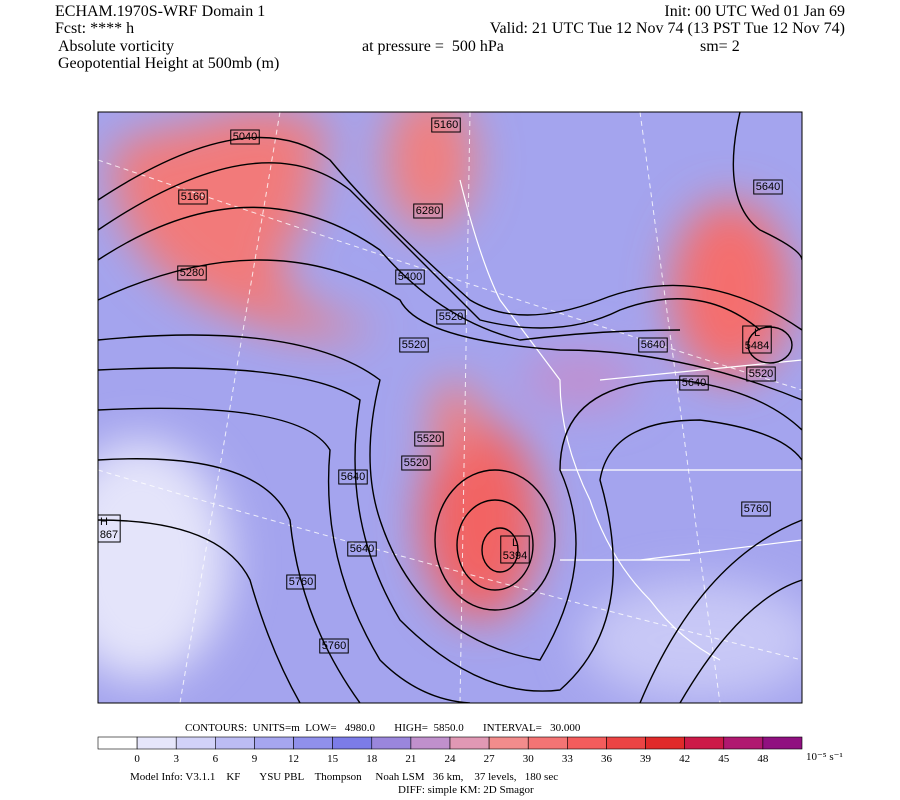  I want to click on colorbar: 0 3 6 9 12 15 18 21 24 27 30 33 36 39 42 45 48 10⁻⁵ s⁻¹, so click(470, 750).